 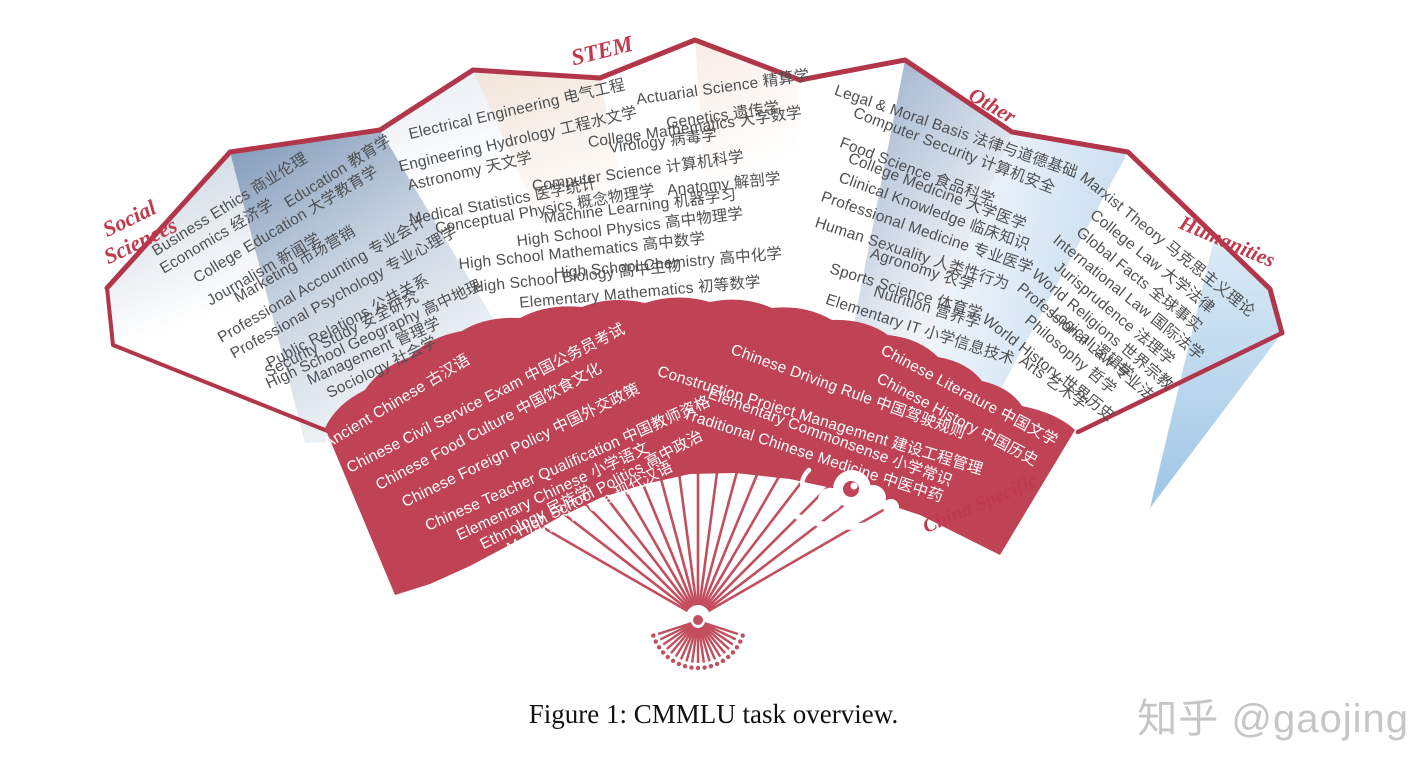 What do you see at coordinates (602, 50) in the screenshot?
I see `category-label-1: STEM` at bounding box center [602, 50].